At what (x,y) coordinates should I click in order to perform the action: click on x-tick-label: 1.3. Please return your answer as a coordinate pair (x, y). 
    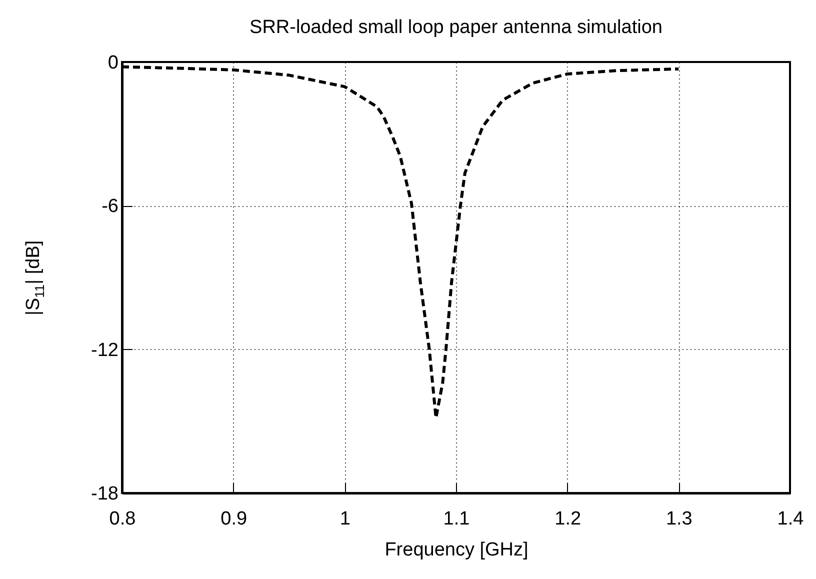
    Looking at the image, I should click on (679, 519).